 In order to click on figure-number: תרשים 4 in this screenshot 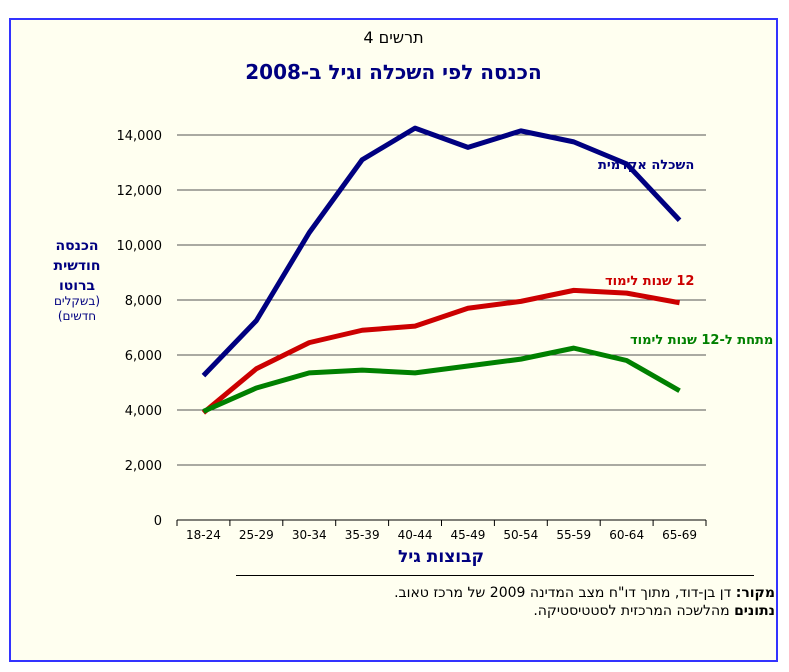, I will do `click(393, 37)`.